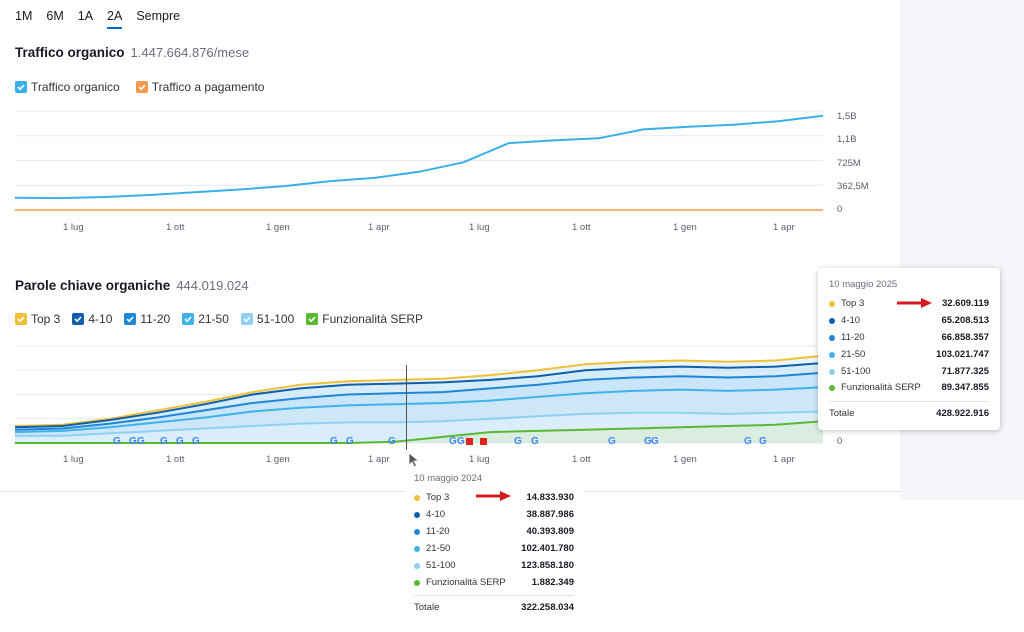 The image size is (1024, 632). What do you see at coordinates (158, 16) in the screenshot?
I see `tab-sempre: Sempre` at bounding box center [158, 16].